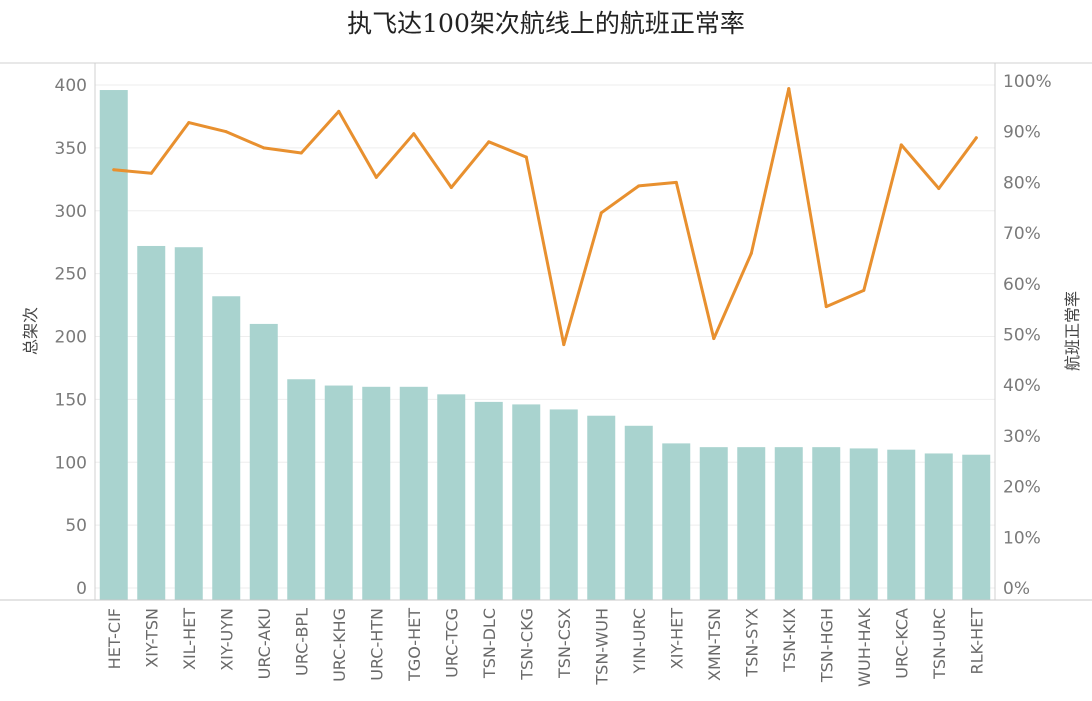  What do you see at coordinates (751, 643) in the screenshot?
I see `category-label: TSN-SYX` at bounding box center [751, 643].